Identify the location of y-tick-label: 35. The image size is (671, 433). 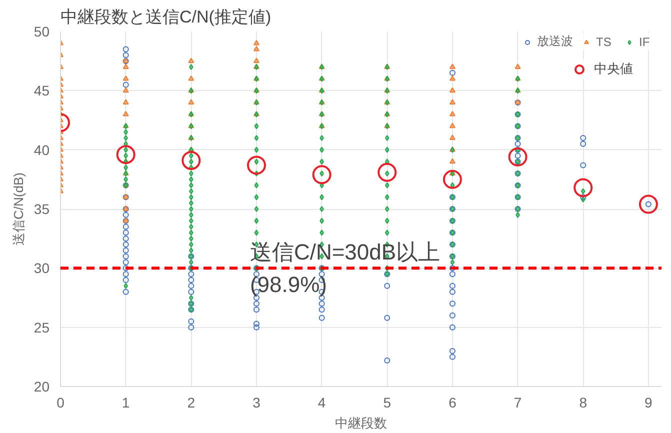
(42, 209).